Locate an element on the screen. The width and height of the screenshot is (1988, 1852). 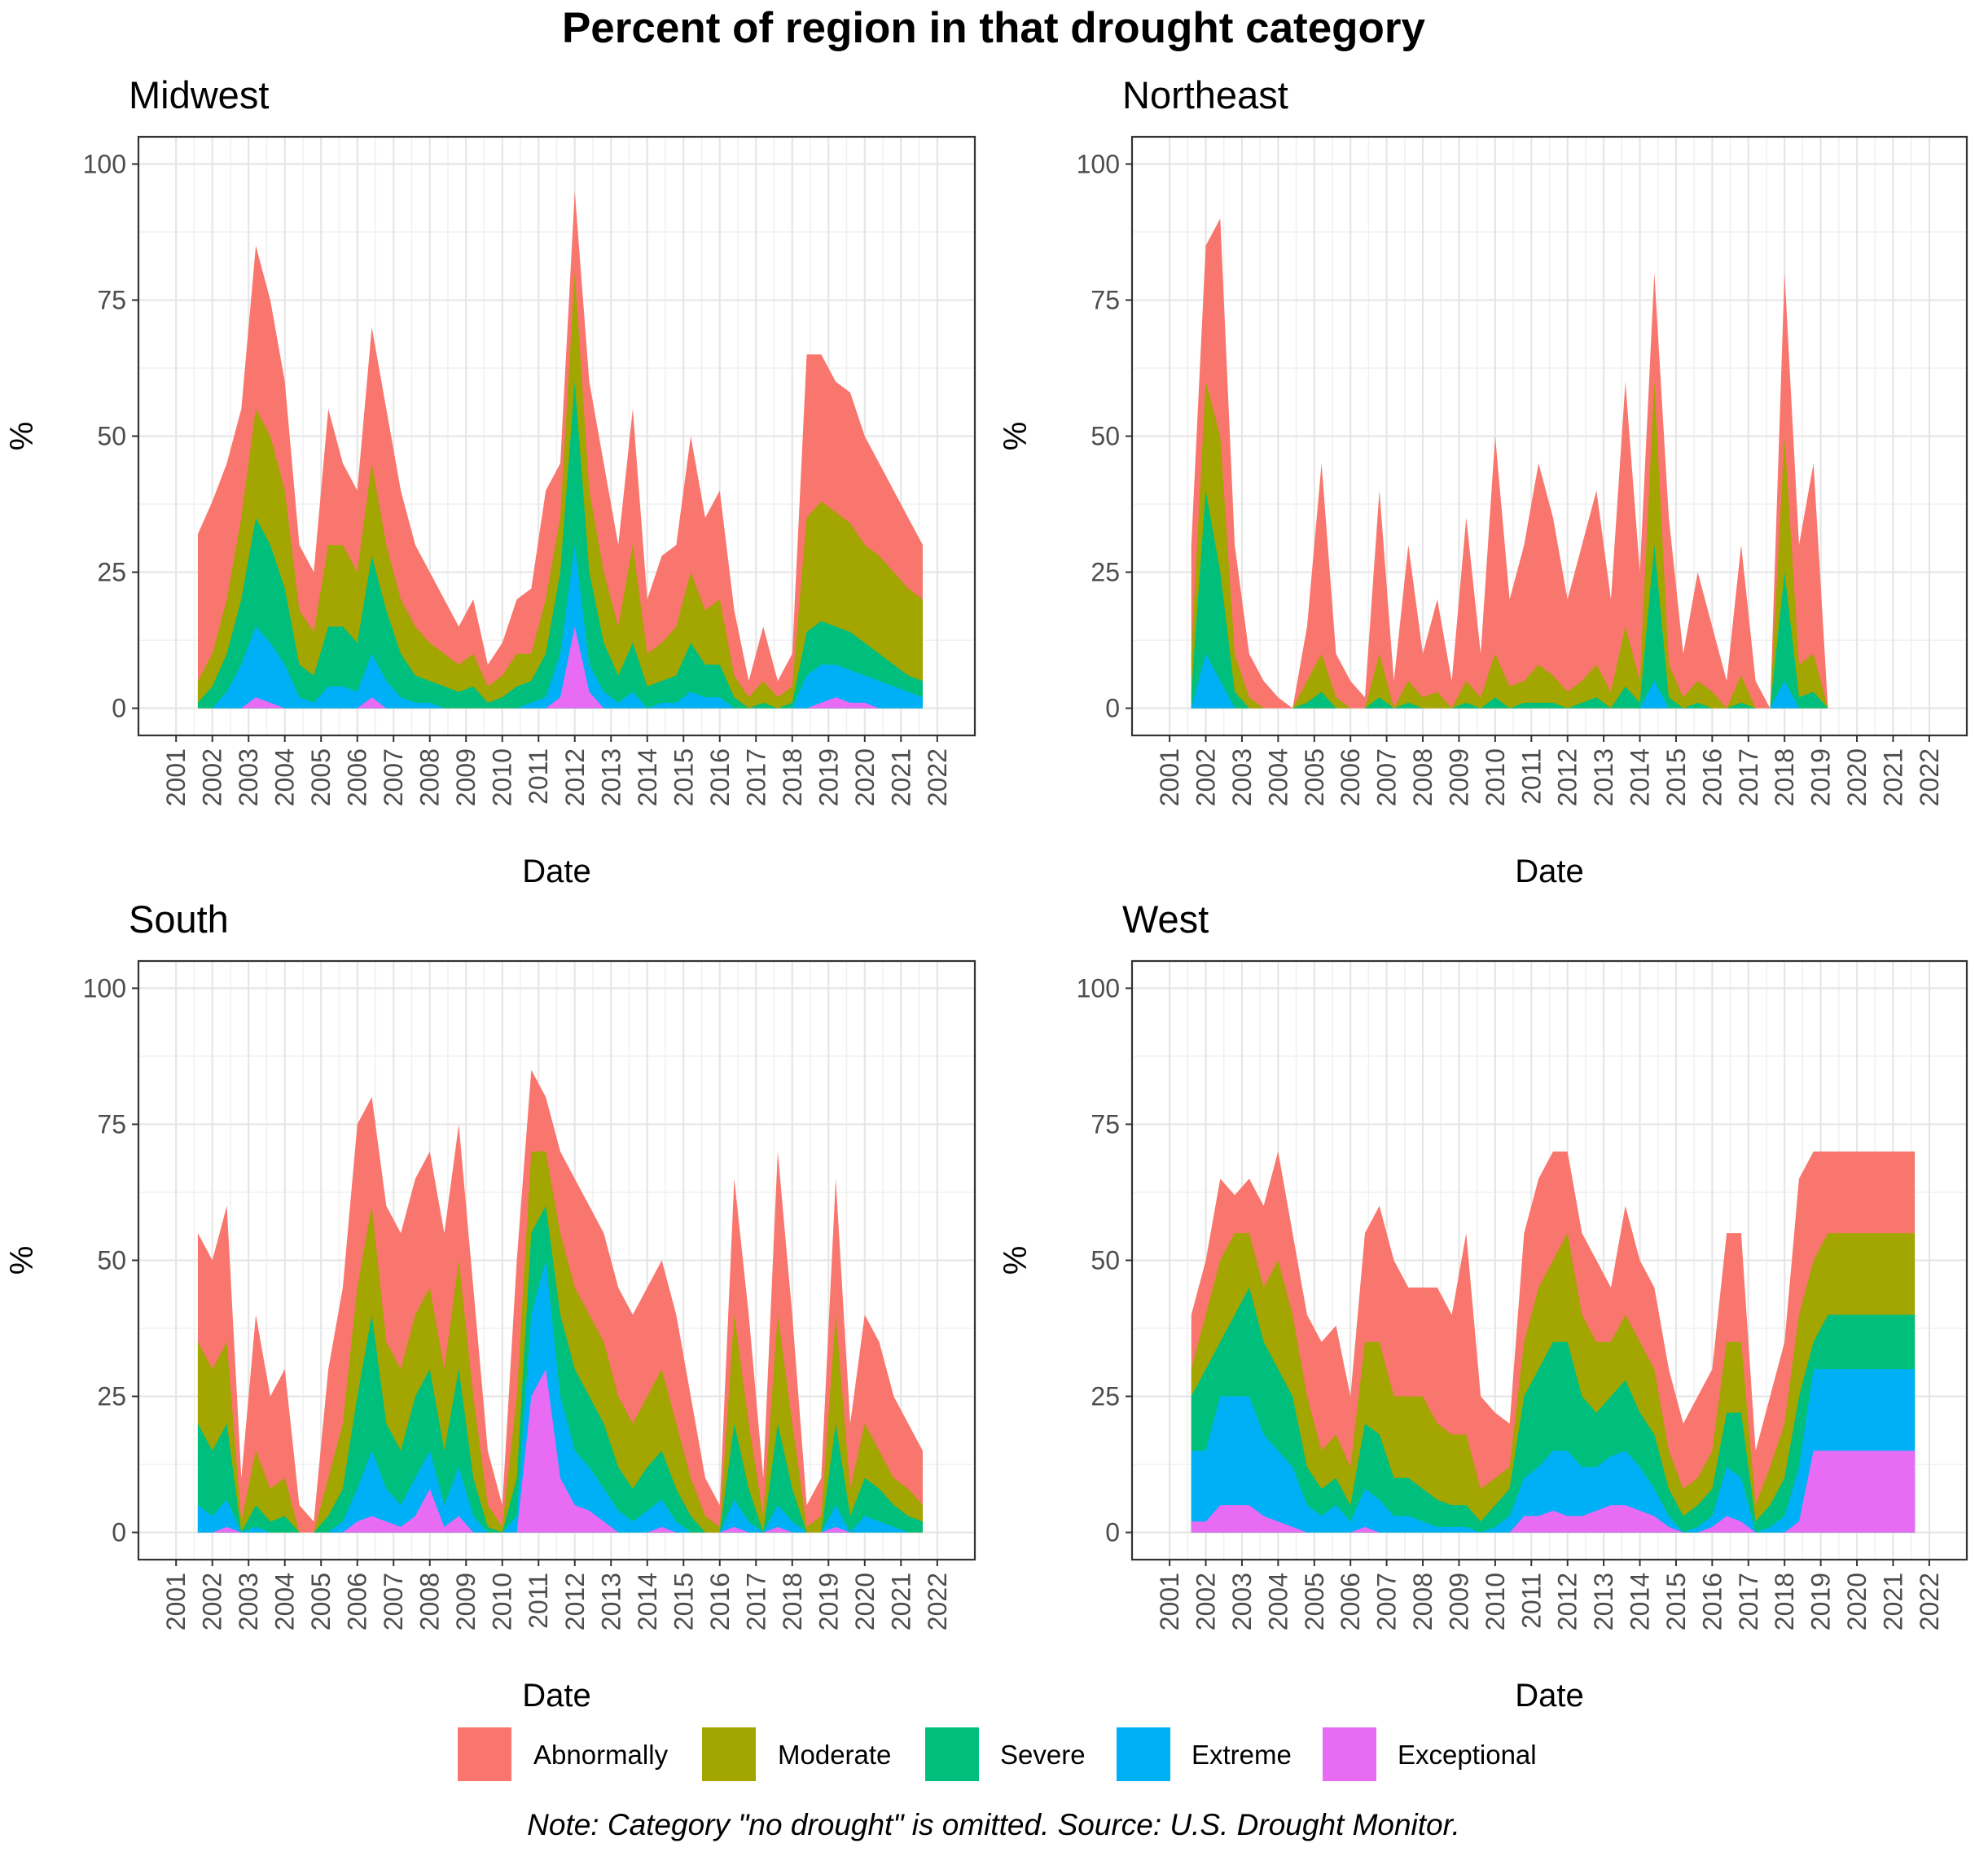
legend-label: Extreme is located at coordinates (1241, 1755).